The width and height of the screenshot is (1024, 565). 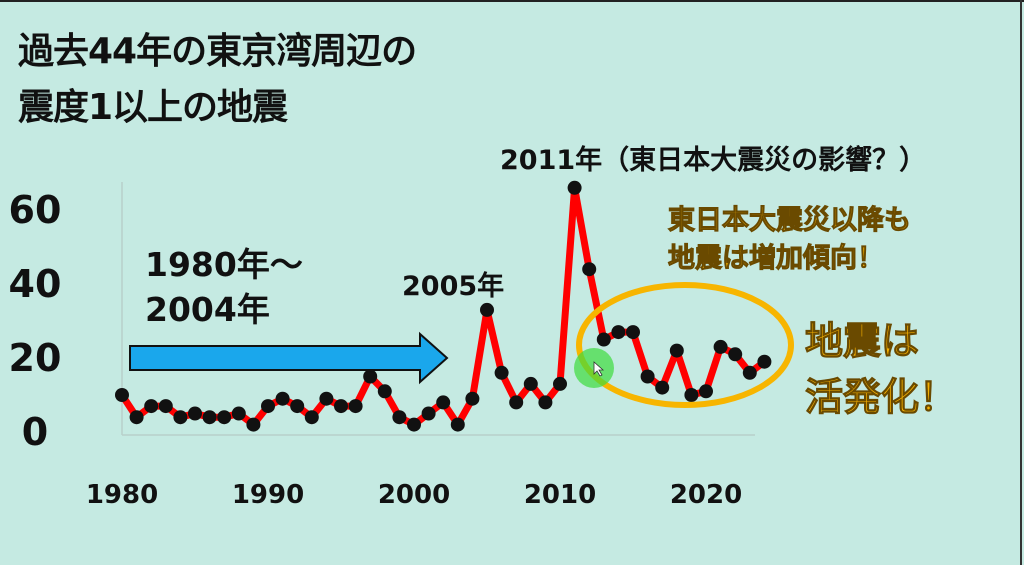 I want to click on data-point-2010, so click(x=560, y=383).